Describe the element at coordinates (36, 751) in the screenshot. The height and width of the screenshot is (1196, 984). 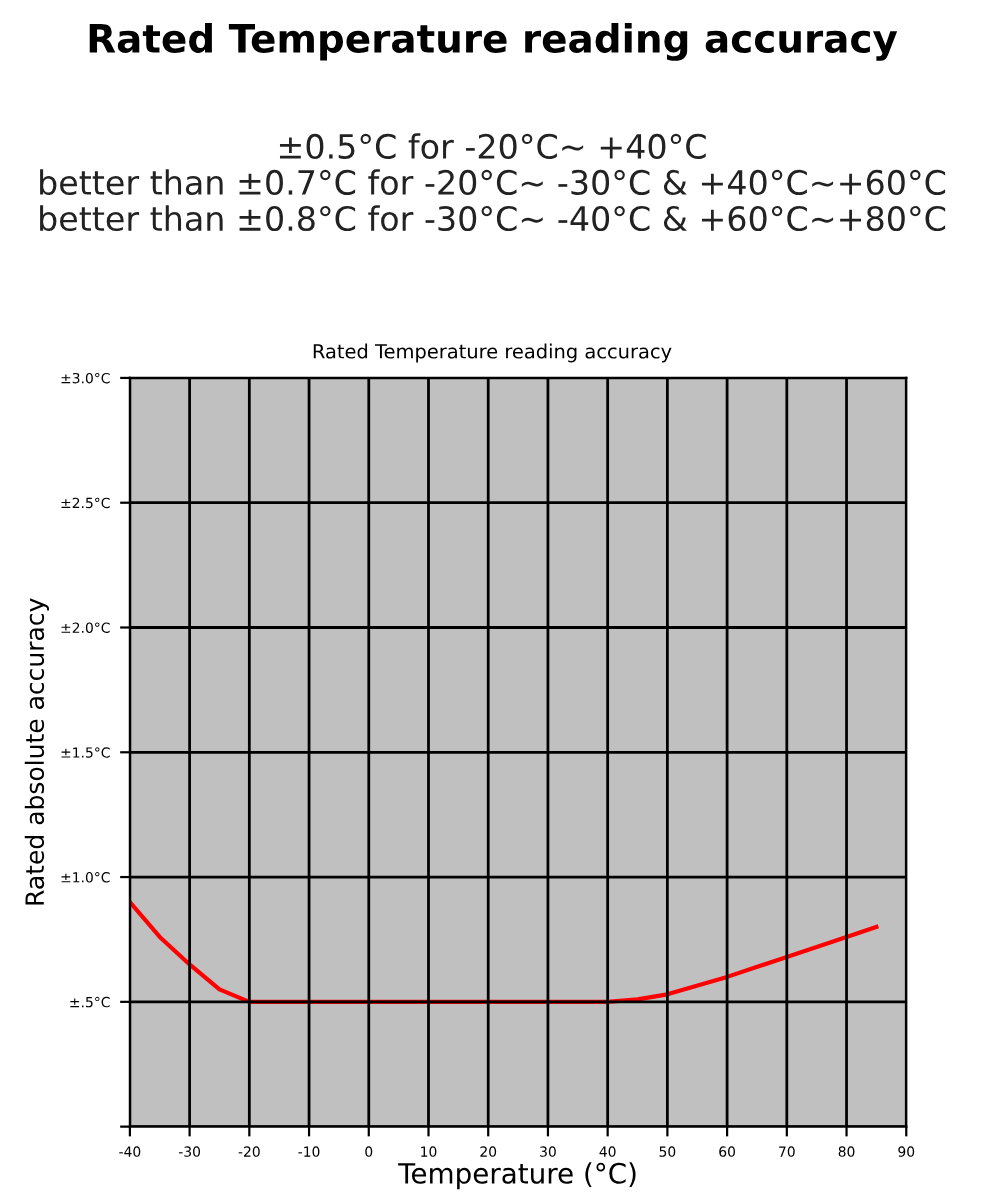
I see `y-axis-title: Rated absolute accuracy` at that location.